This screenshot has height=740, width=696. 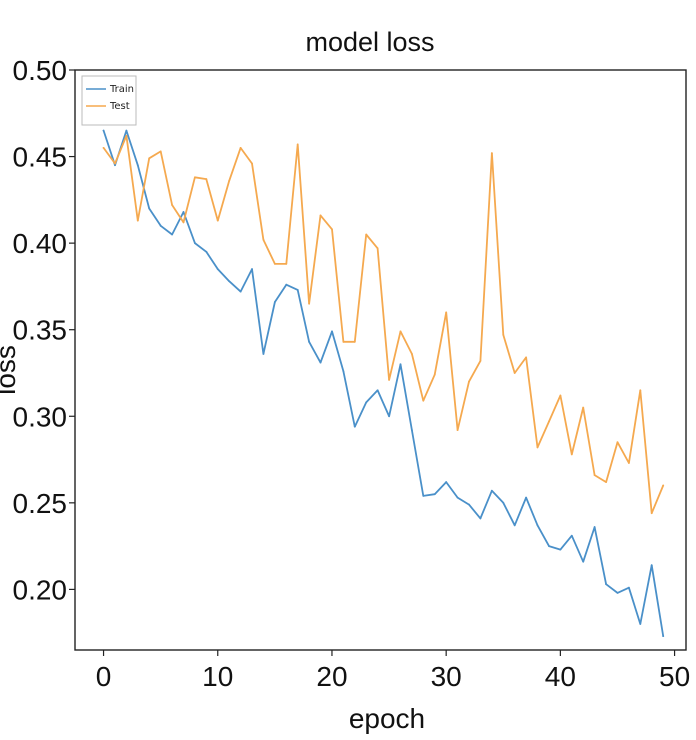 I want to click on chart-title: model loss, so click(x=369, y=42).